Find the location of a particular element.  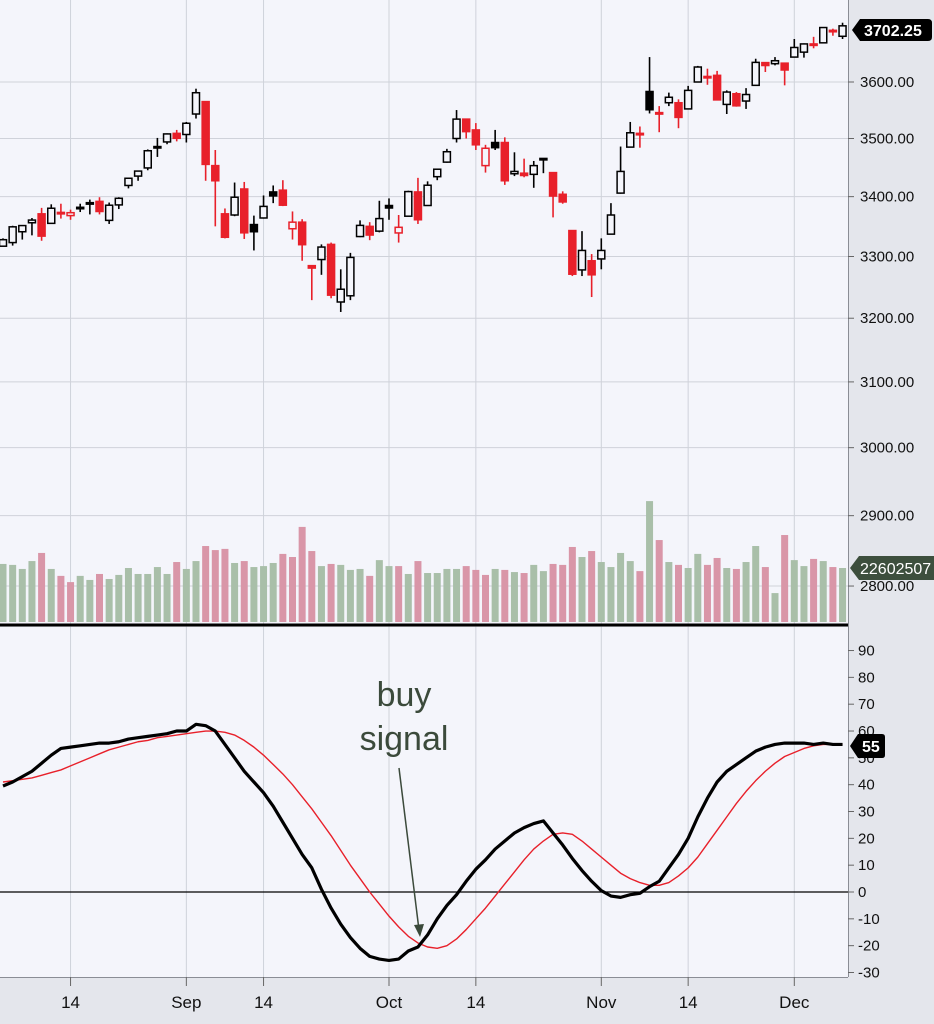

annotation-text-line2: signal is located at coordinates (404, 739).